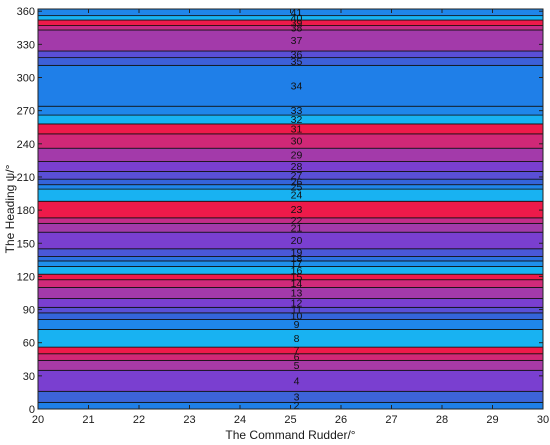 The width and height of the screenshot is (550, 445). What do you see at coordinates (29, 311) in the screenshot?
I see `y-tick-label: 90` at bounding box center [29, 311].